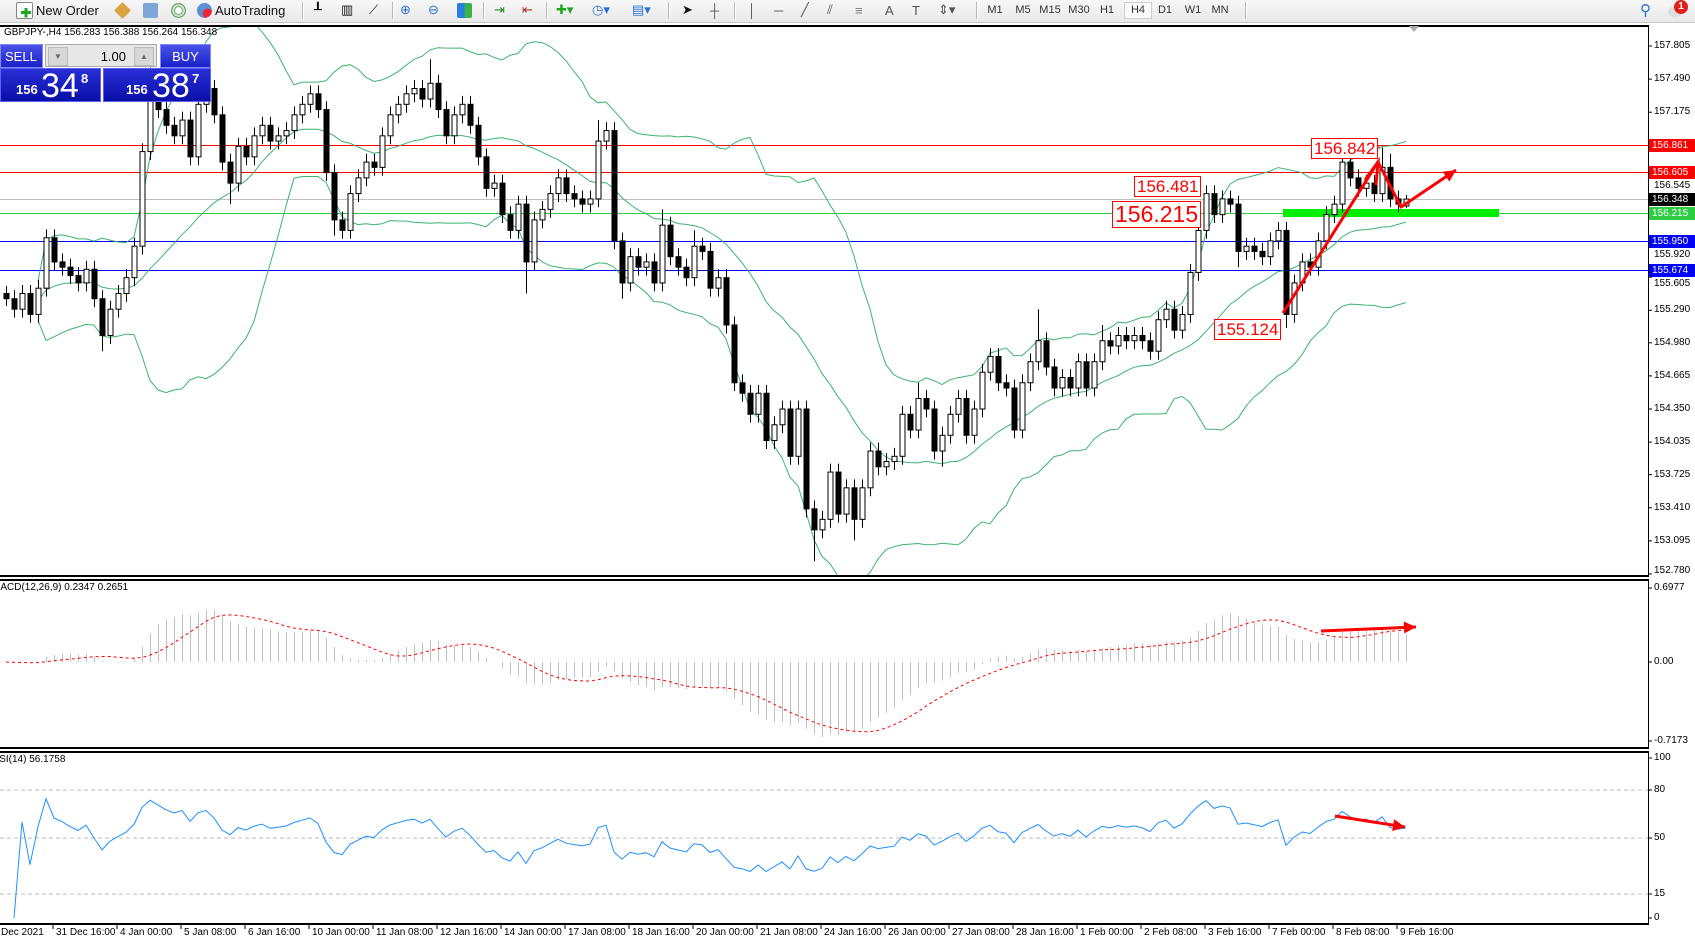 This screenshot has width=1695, height=941. I want to click on vertical-line-icon: │, so click(752, 10).